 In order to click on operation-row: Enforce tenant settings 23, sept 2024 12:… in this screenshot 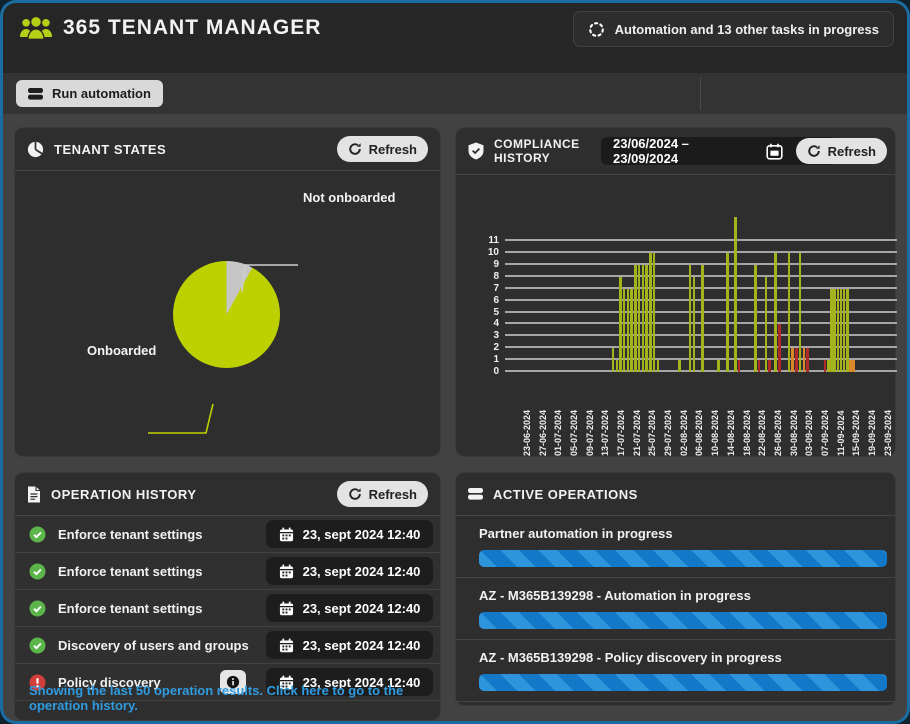, I will do `click(227, 534)`.